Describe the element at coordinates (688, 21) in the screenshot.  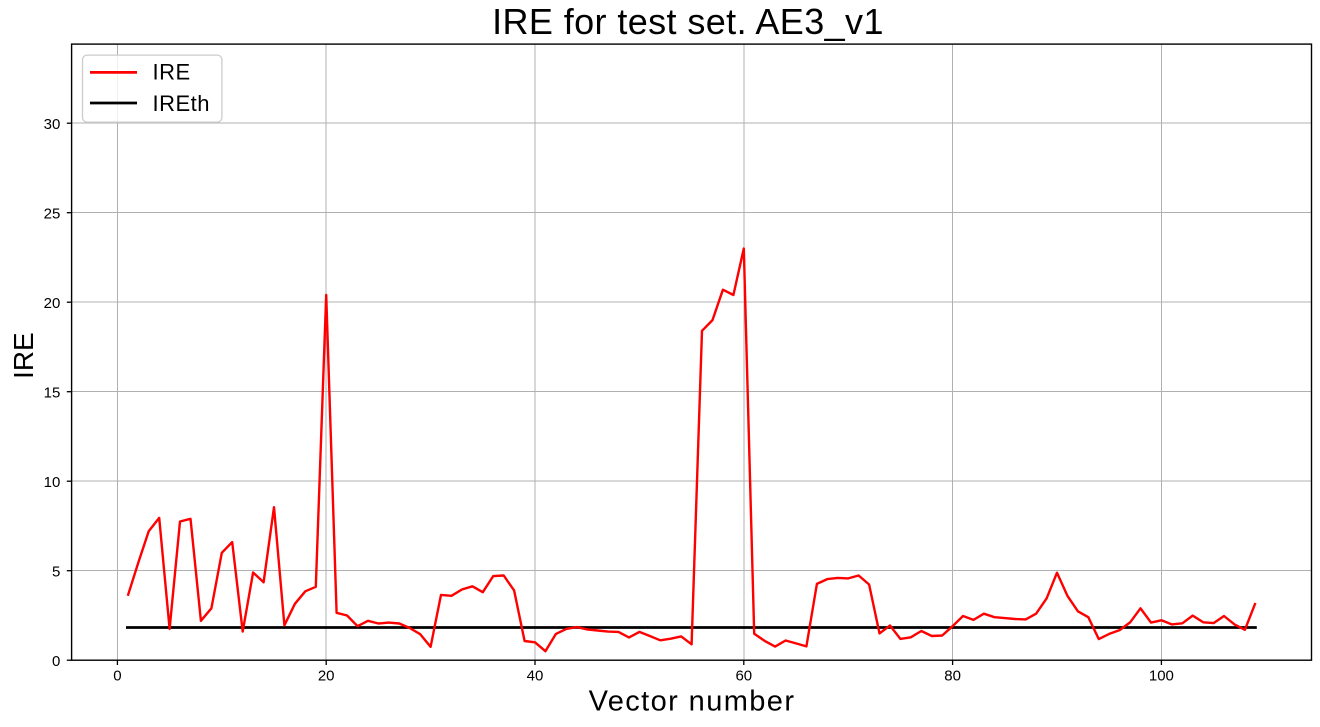
I see `svg-text: IRE for test set. AE3_v1` at that location.